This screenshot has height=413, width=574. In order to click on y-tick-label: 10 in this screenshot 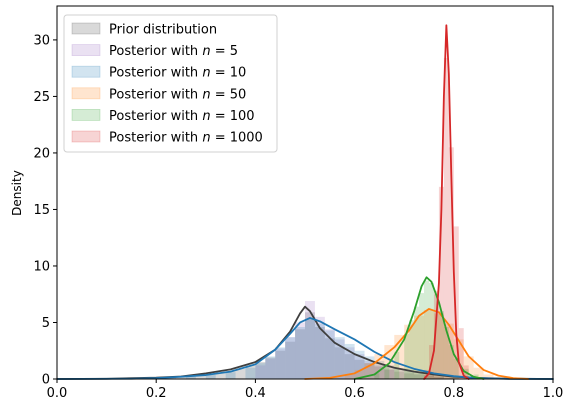, I will do `click(41, 266)`.